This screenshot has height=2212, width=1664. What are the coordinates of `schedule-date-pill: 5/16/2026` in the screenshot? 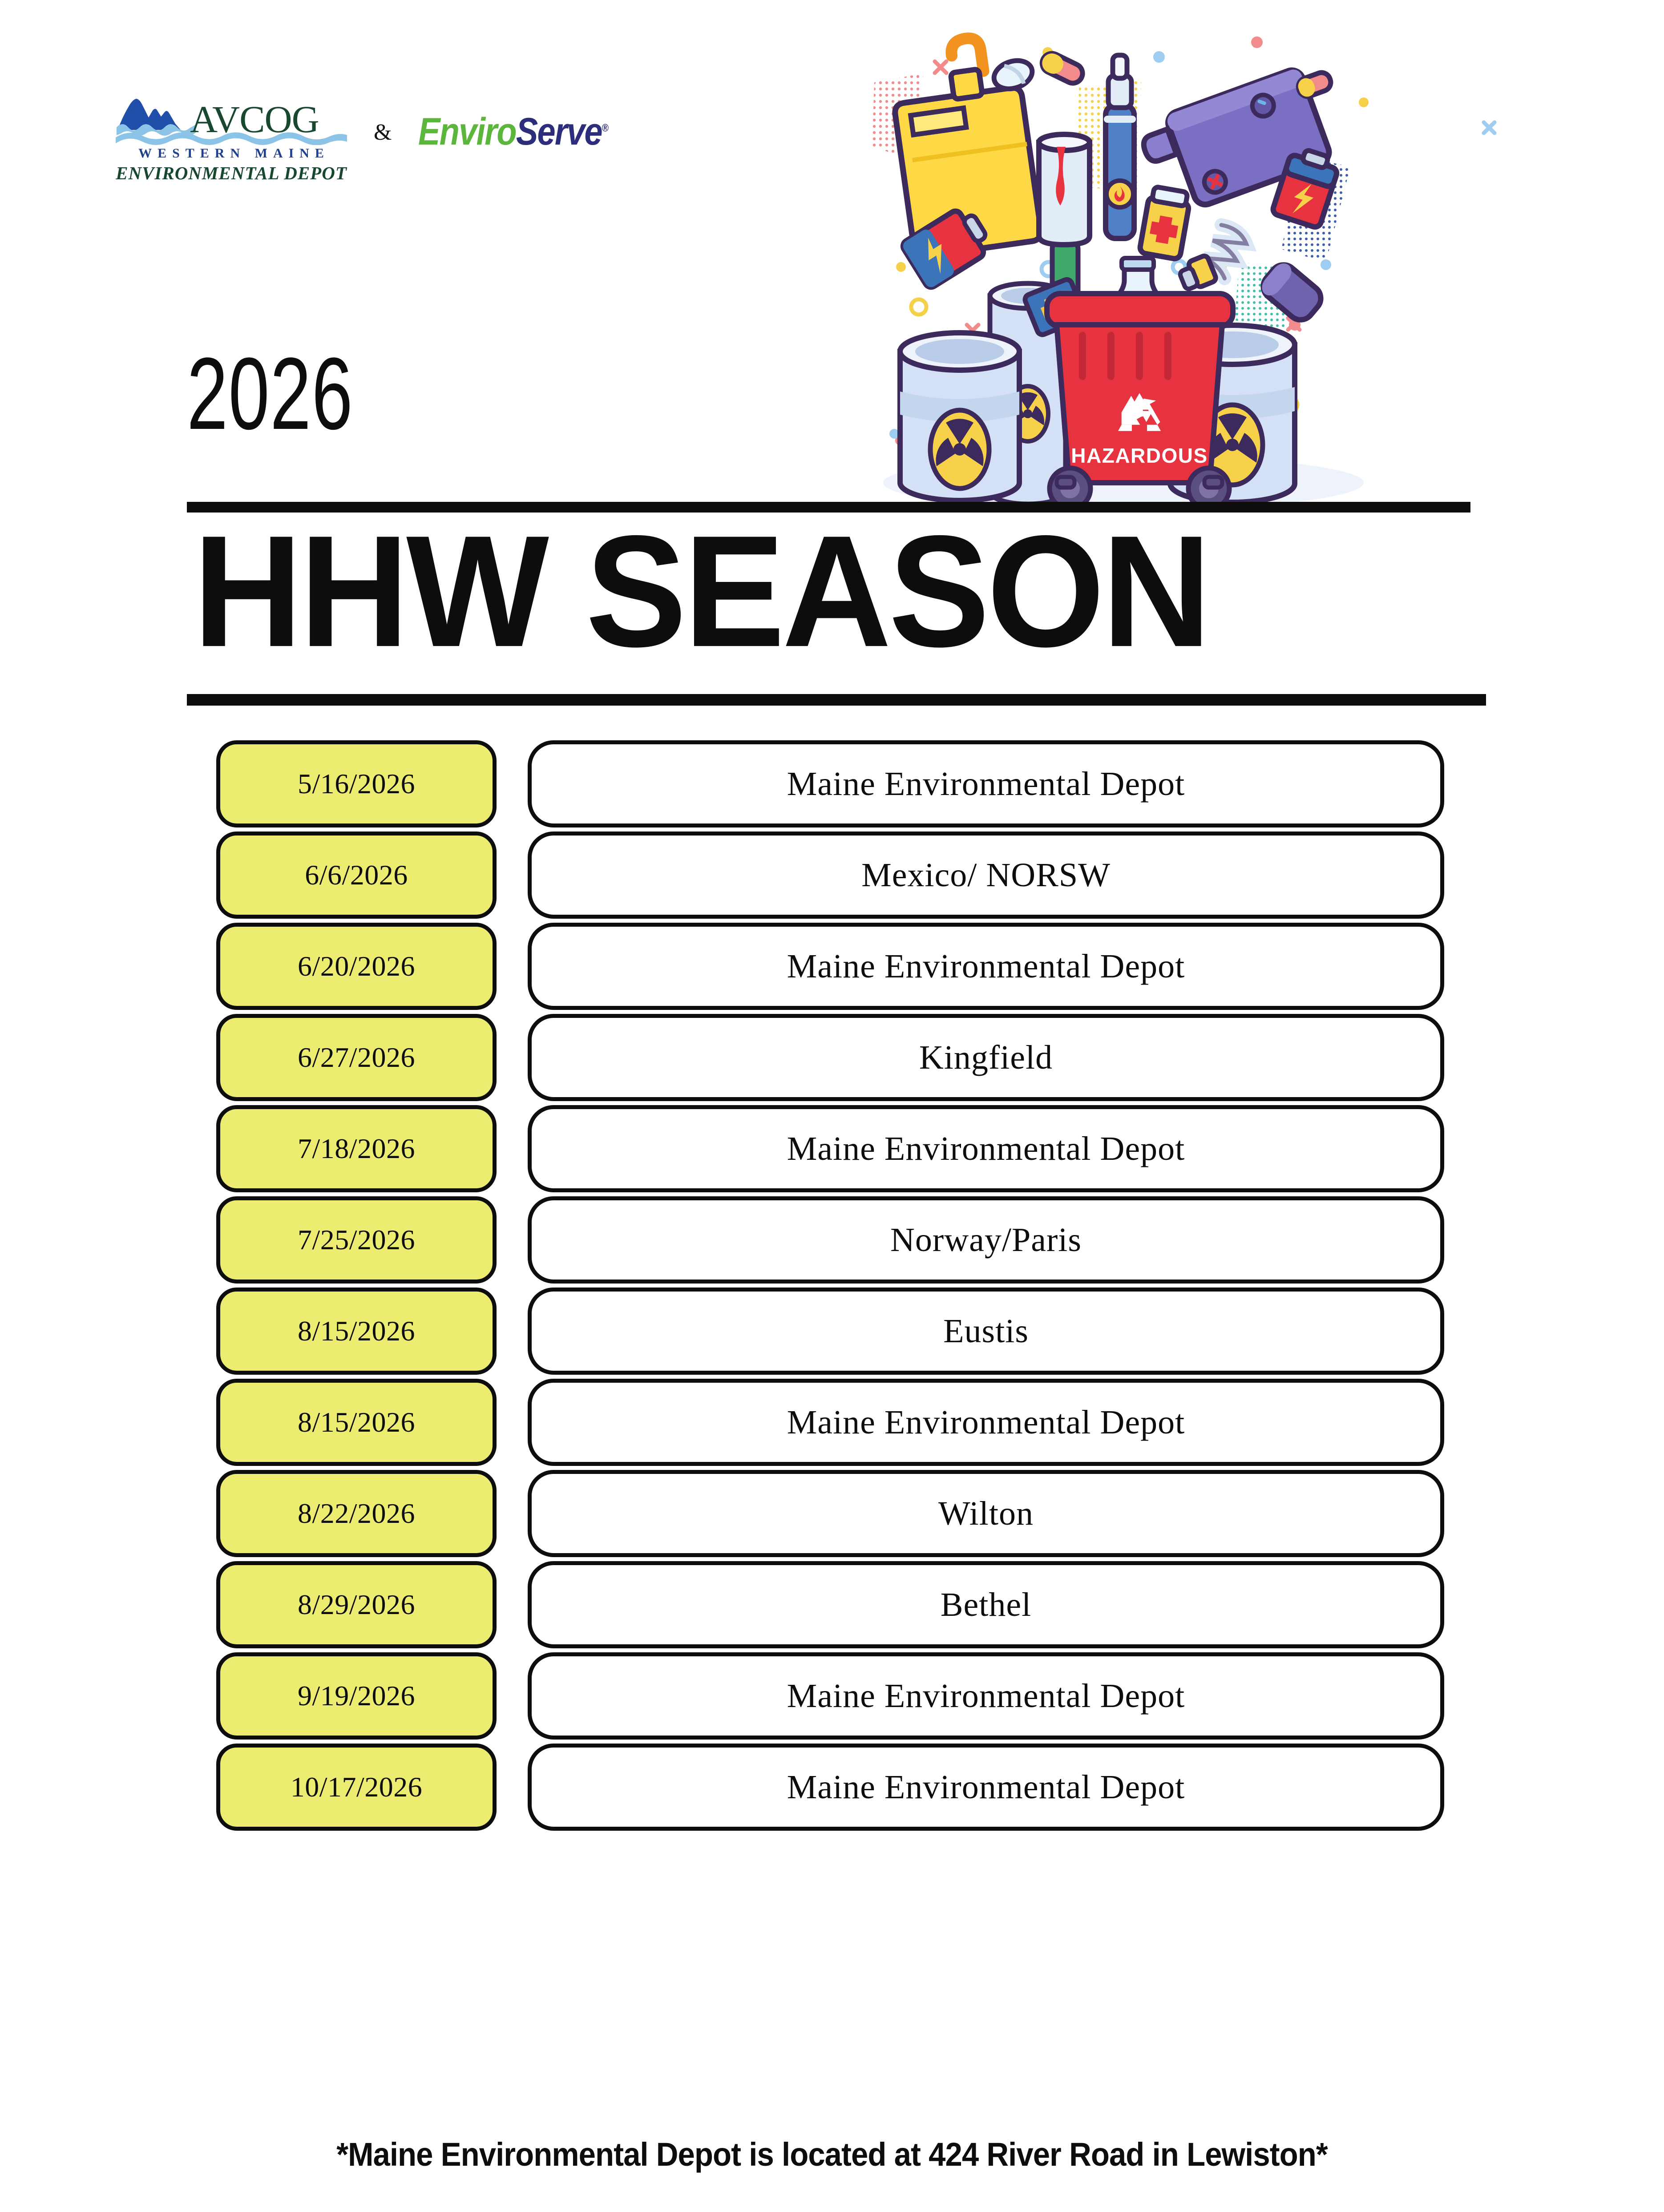 It's located at (356, 784).